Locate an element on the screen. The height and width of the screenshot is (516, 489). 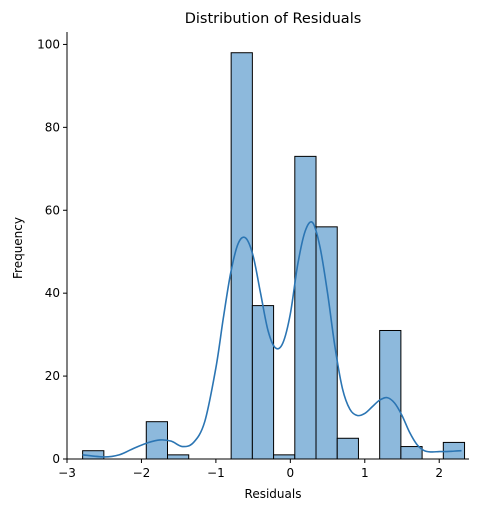
x-tick-label: 0 is located at coordinates (291, 473).